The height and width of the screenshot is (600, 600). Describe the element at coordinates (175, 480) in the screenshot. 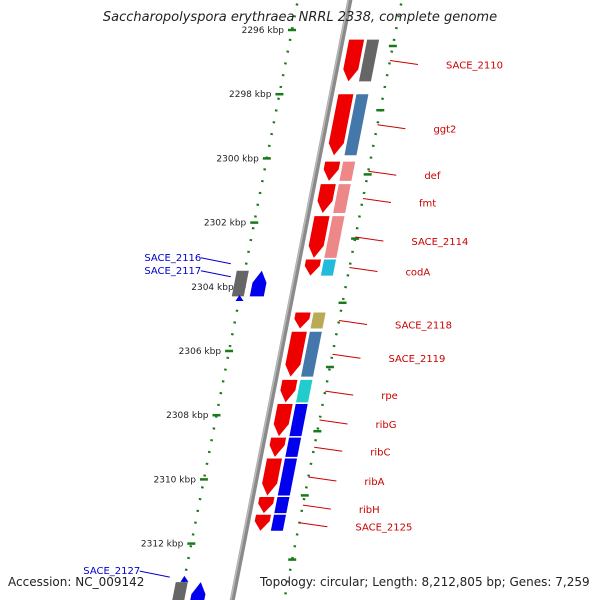

I see `tick-label: 2310 kbp` at that location.